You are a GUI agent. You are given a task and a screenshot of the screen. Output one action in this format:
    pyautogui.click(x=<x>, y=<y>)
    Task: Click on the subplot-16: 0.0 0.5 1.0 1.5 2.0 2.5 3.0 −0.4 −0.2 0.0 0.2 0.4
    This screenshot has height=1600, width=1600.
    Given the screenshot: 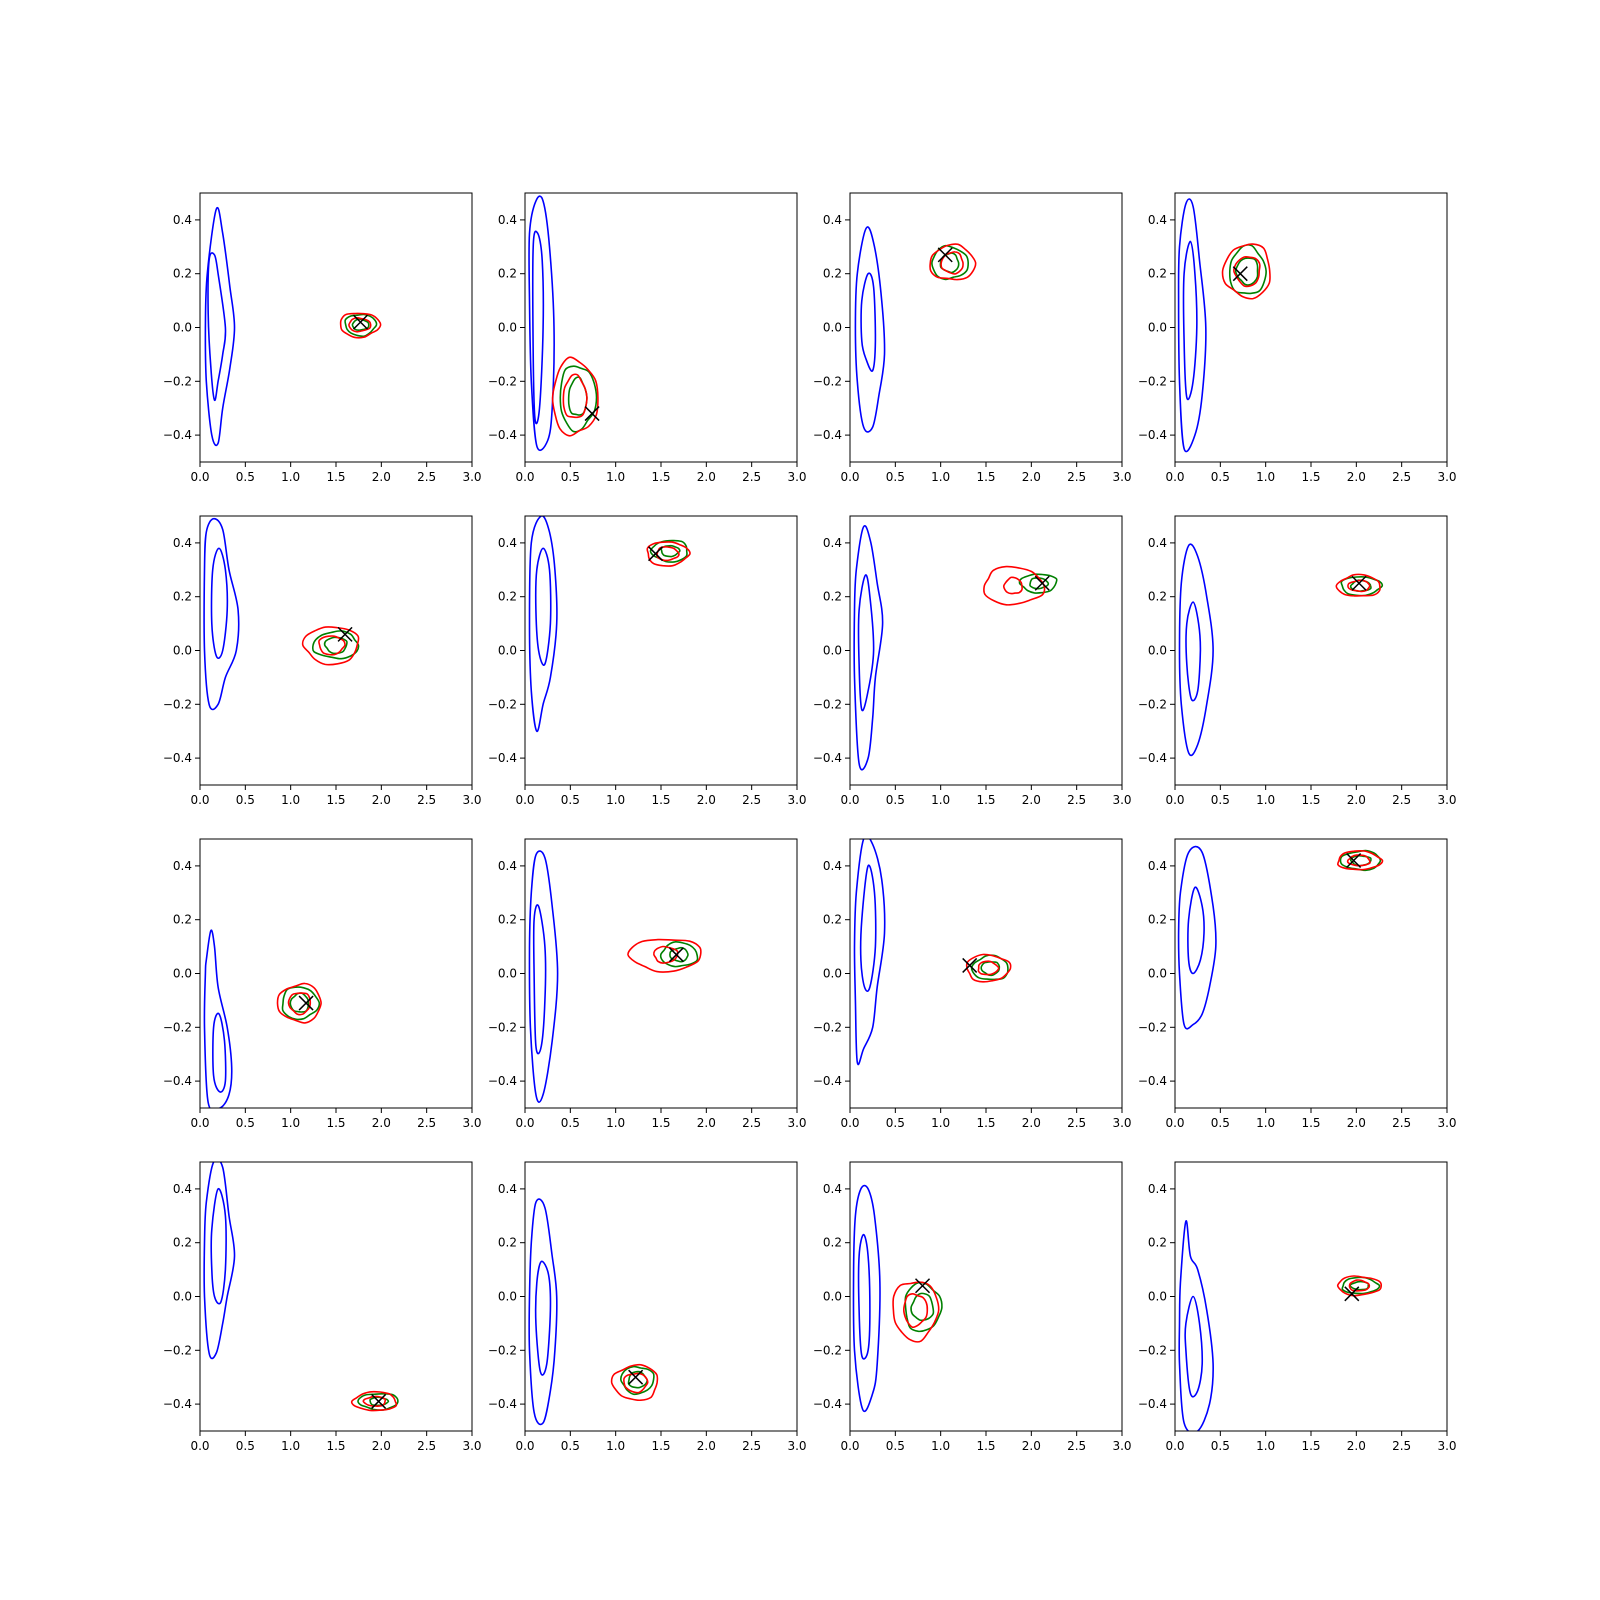 What is the action you would take?
    pyautogui.click(x=1297, y=1307)
    